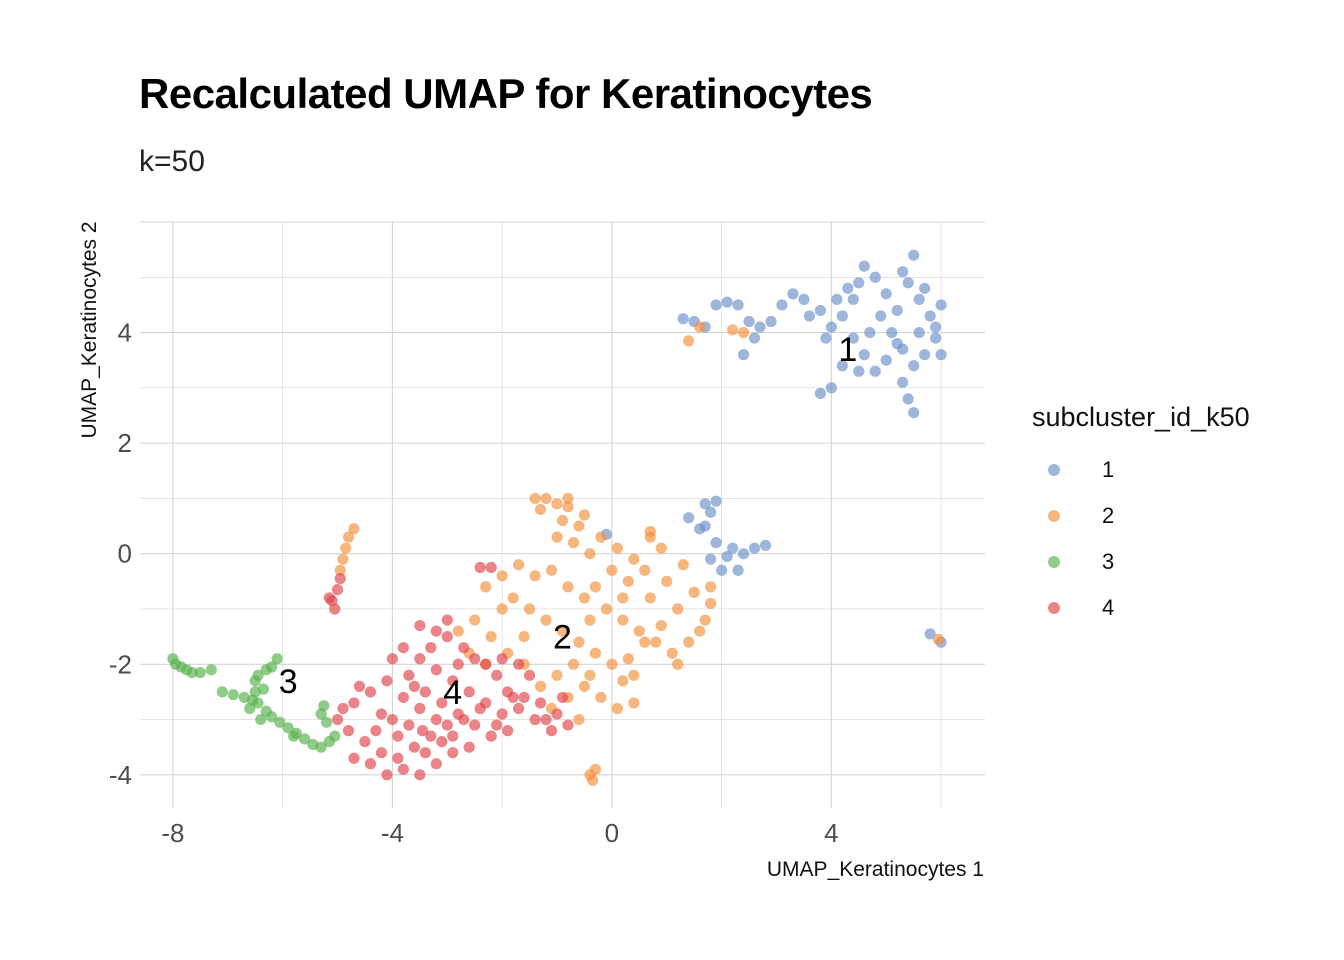  I want to click on legend: subcluster_id_k50 1 2 3 4, so click(1141, 516).